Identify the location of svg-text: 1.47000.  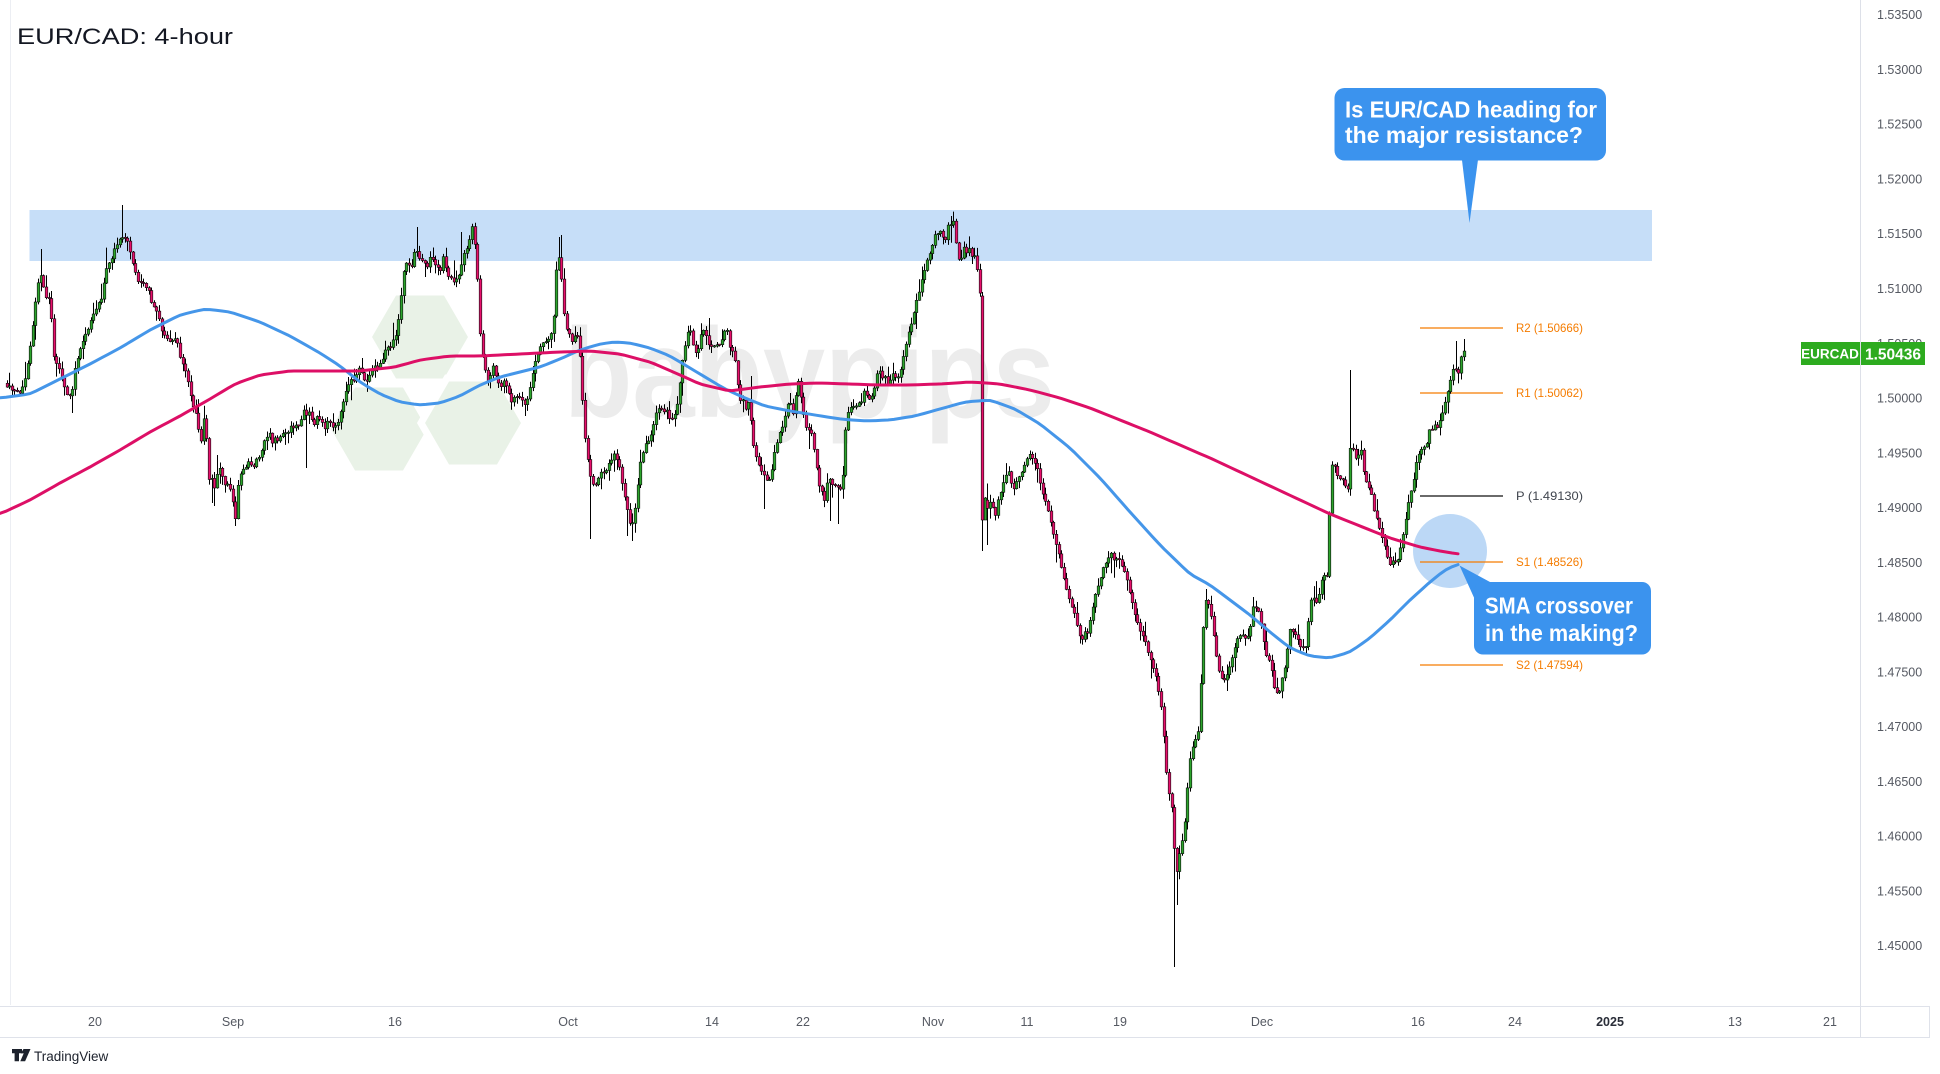
(1899, 727).